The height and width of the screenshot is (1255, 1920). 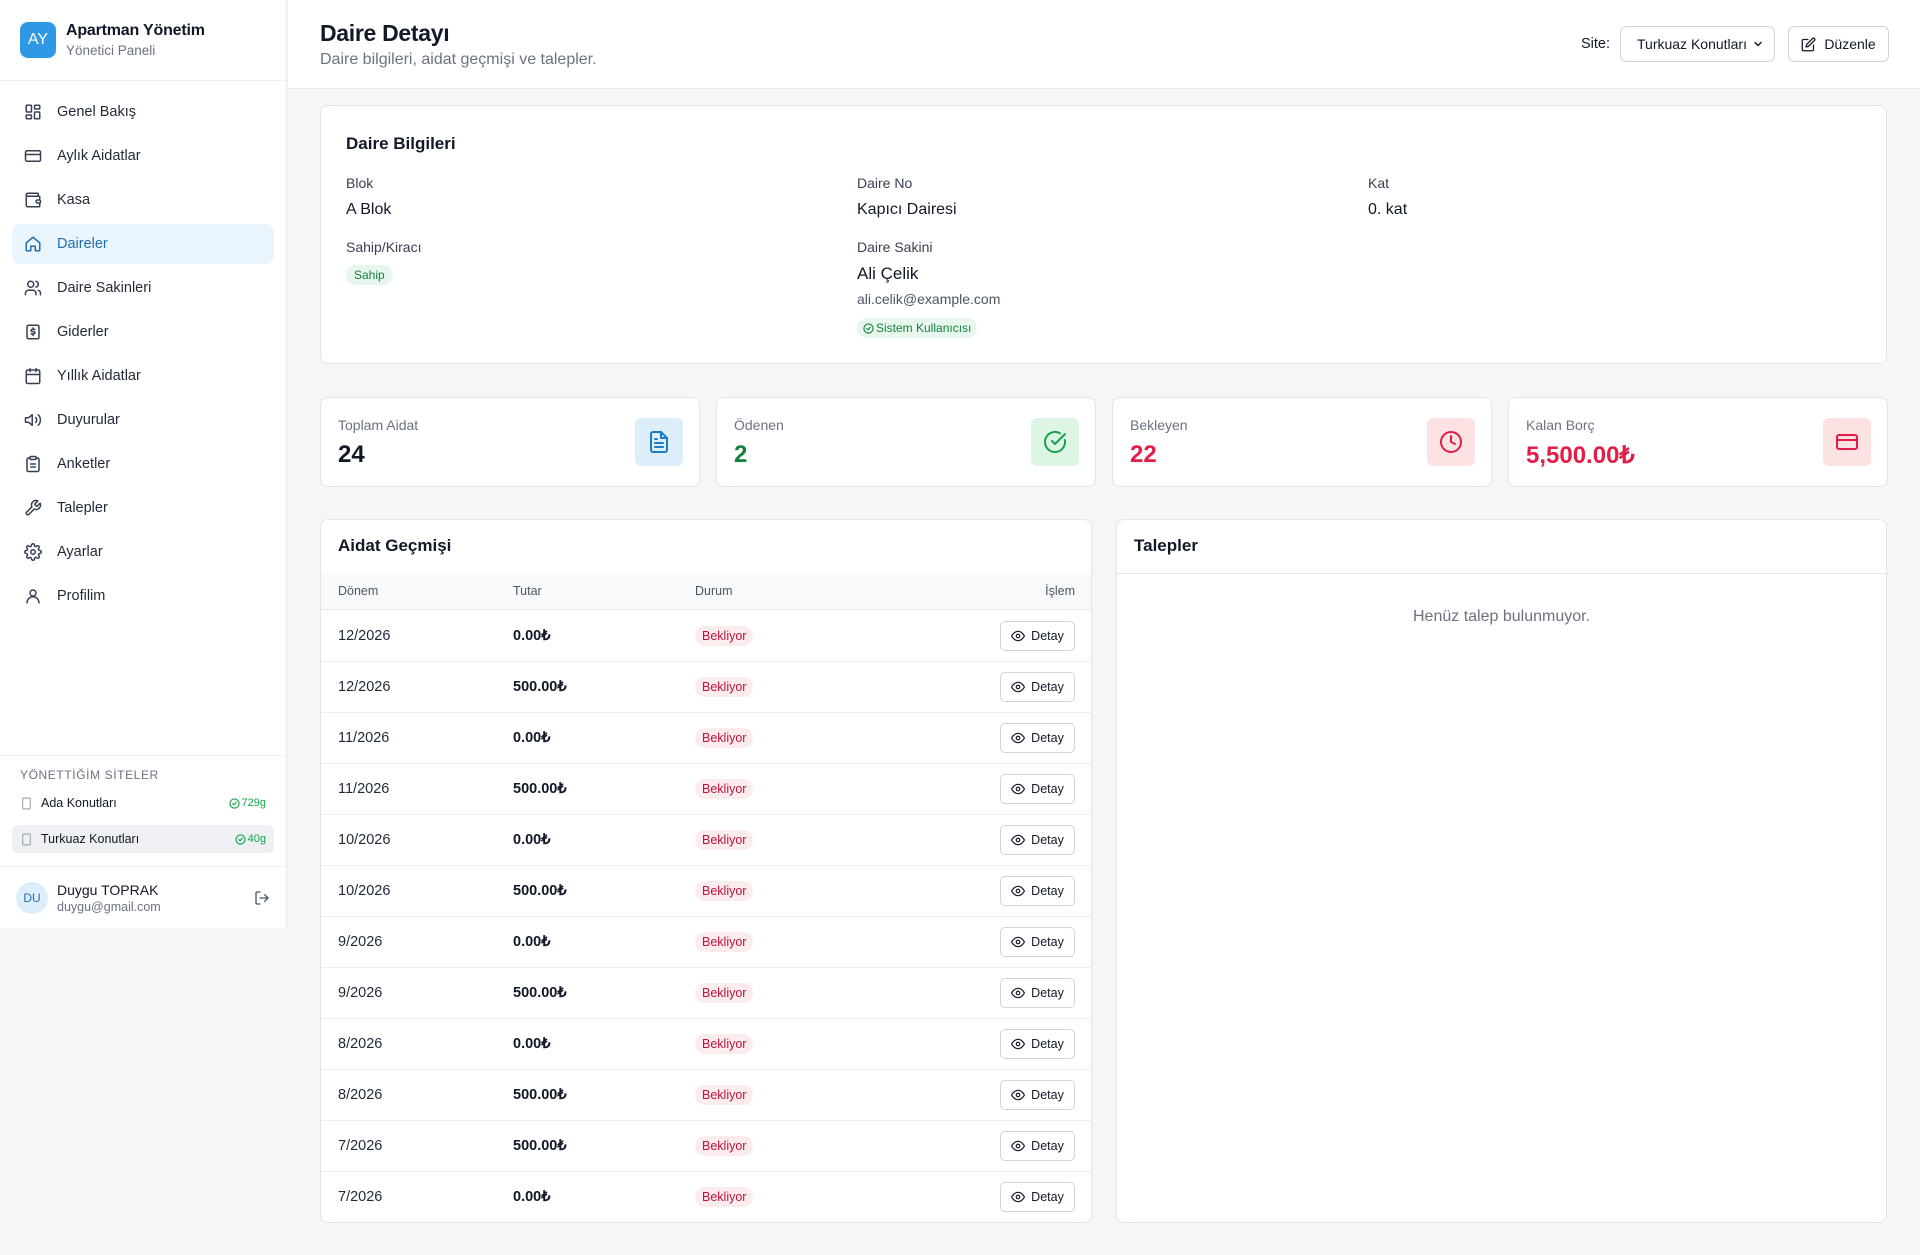 I want to click on sidebar-item-talepler: Talepler, so click(x=143, y=508).